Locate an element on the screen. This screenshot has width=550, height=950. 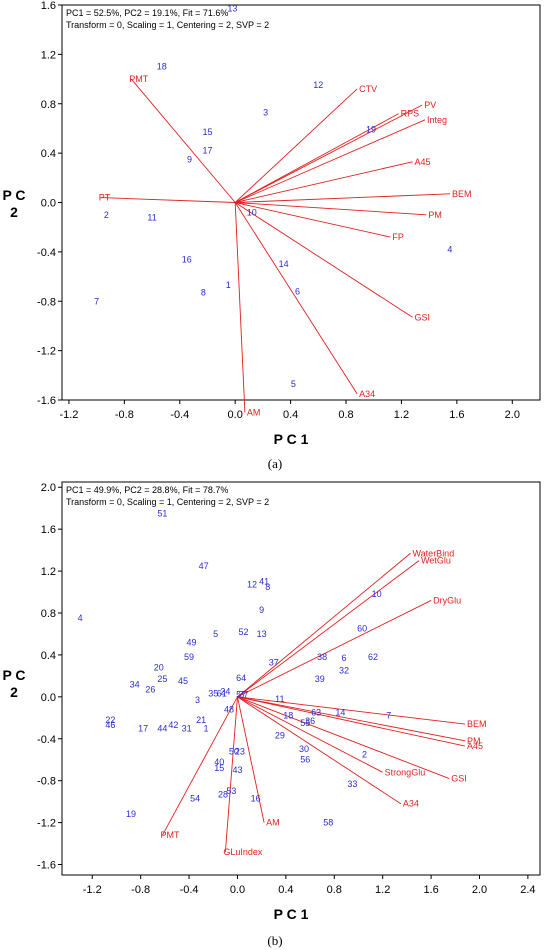
loading-label: BEM is located at coordinates (462, 194).